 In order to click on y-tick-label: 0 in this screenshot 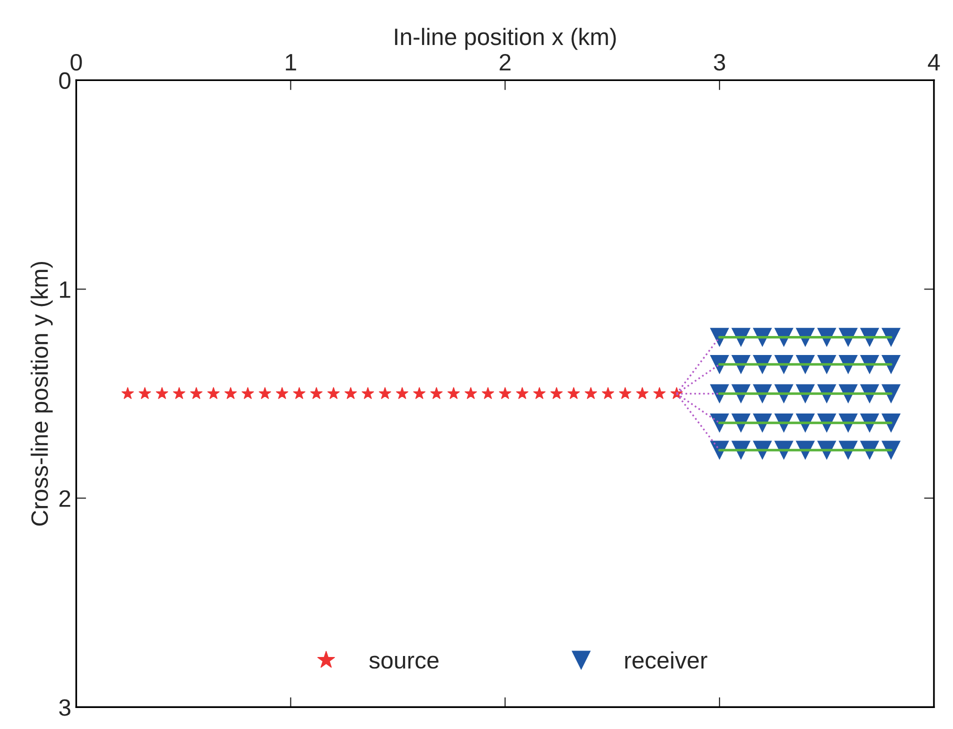, I will do `click(64, 80)`.